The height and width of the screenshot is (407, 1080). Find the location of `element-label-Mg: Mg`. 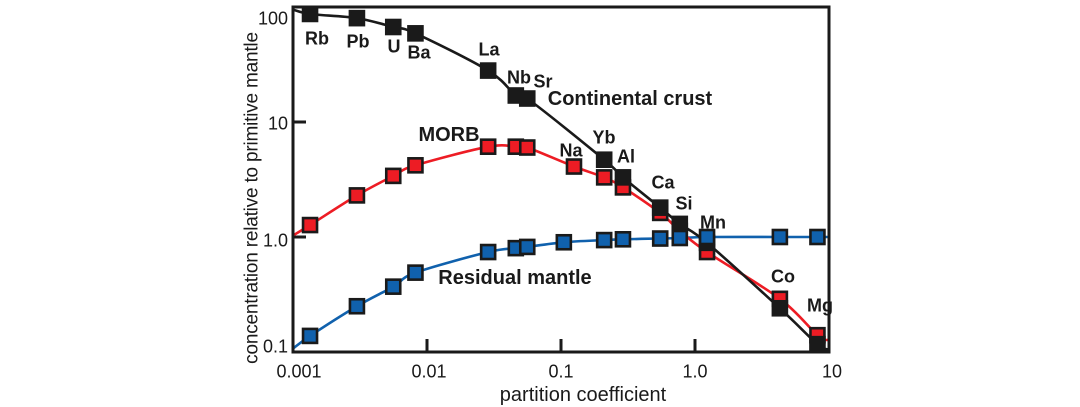

element-label-Mg: Mg is located at coordinates (820, 305).